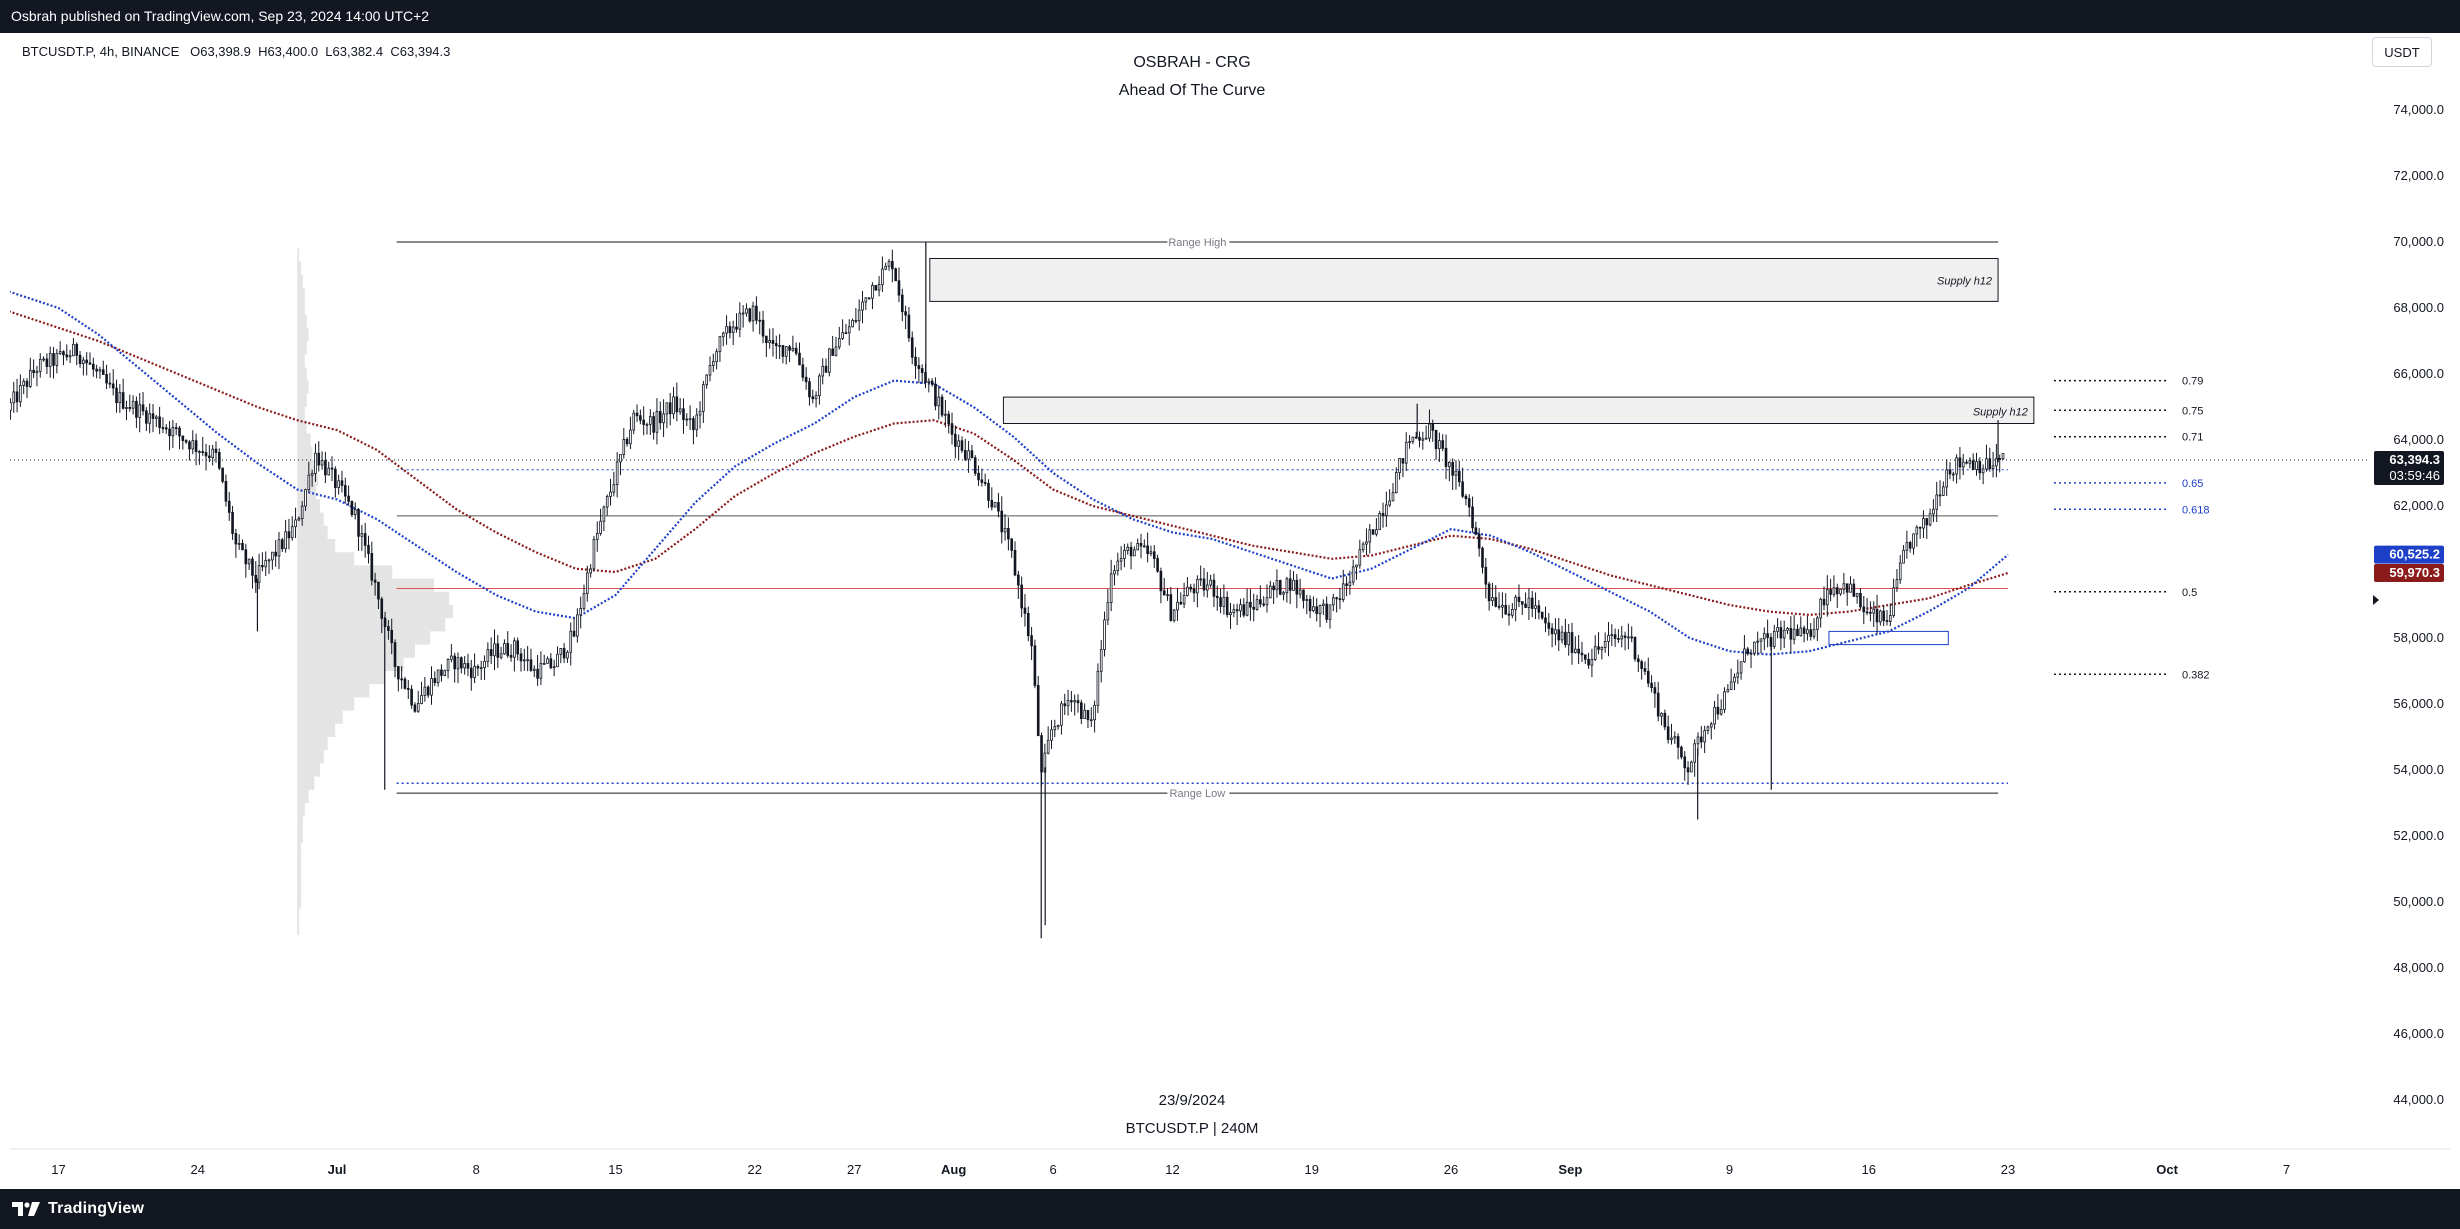 This screenshot has width=2460, height=1229. Describe the element at coordinates (78, 1209) in the screenshot. I see `tradingview-logo: TradingView` at that location.